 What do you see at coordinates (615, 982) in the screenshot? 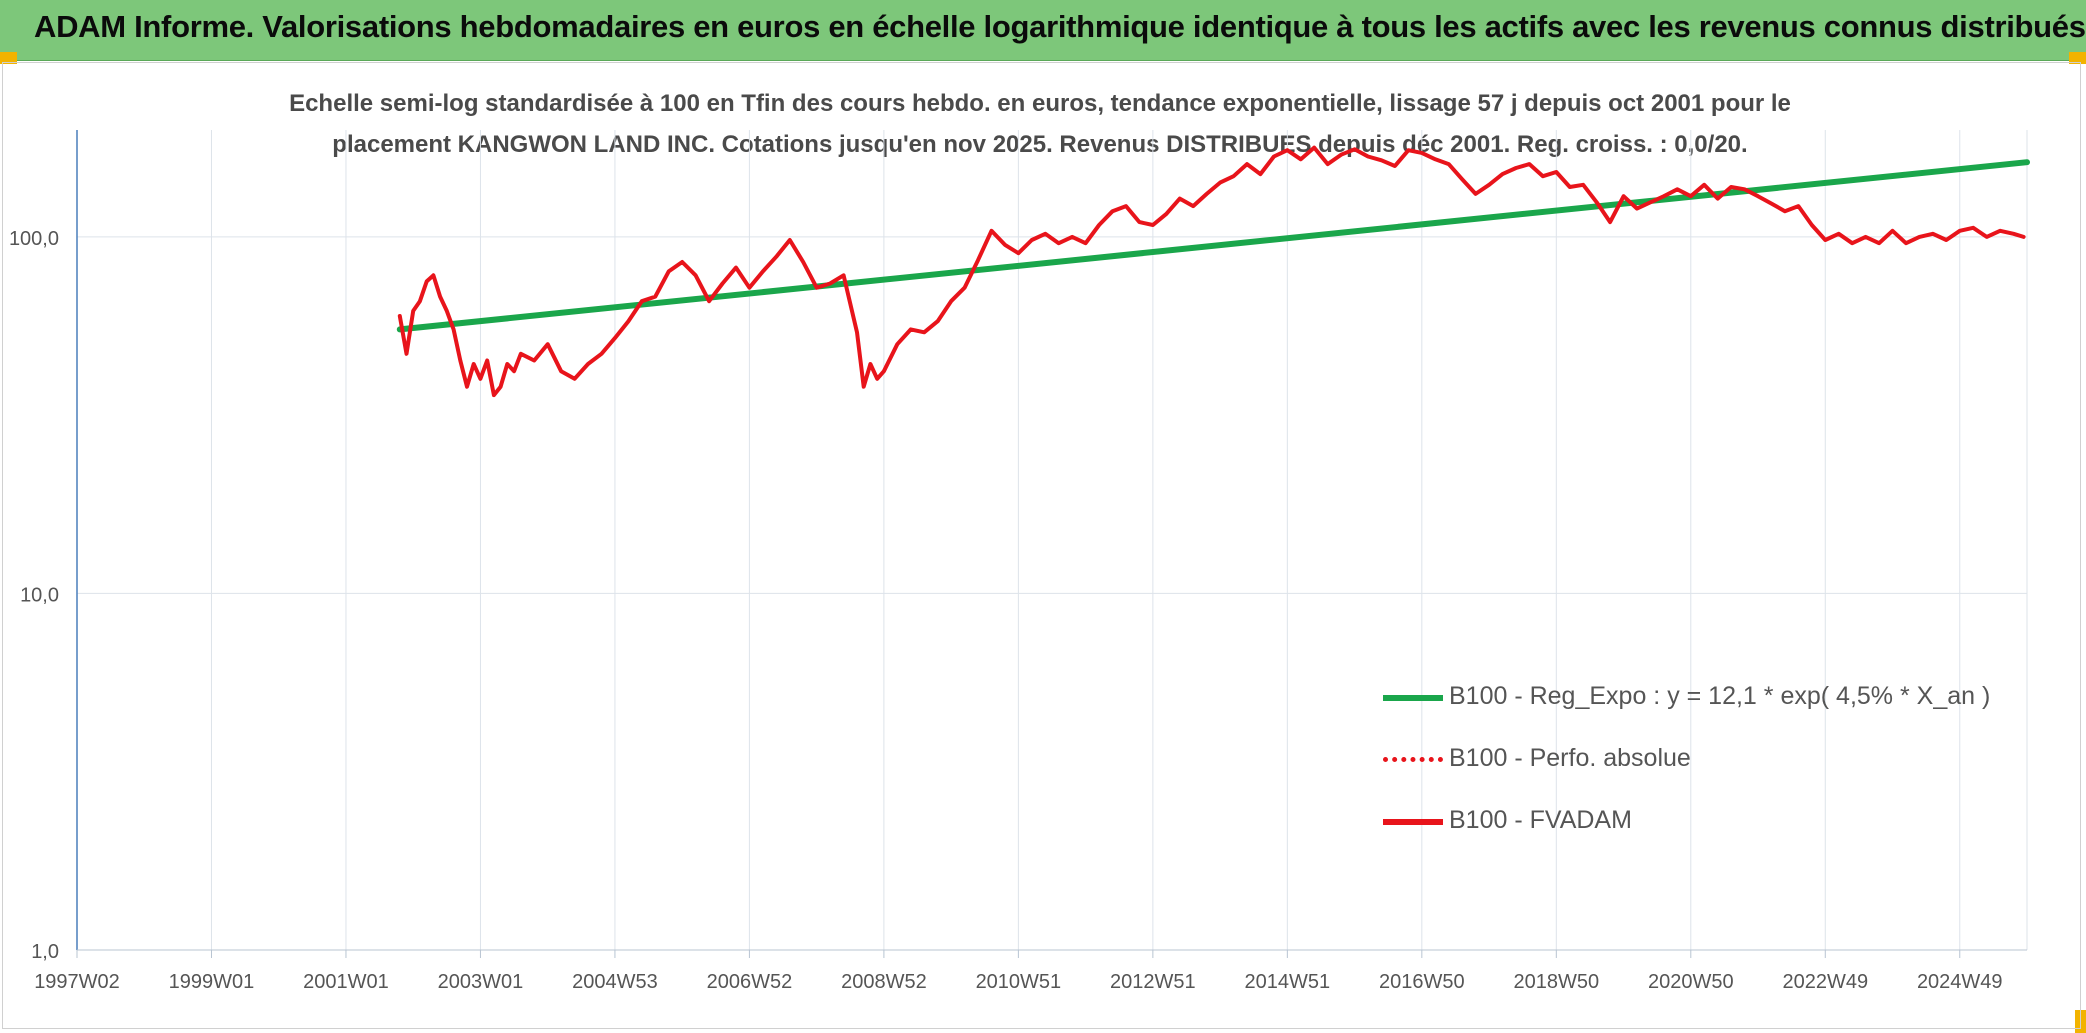
I see `x-tick-label: 2004W53` at bounding box center [615, 982].